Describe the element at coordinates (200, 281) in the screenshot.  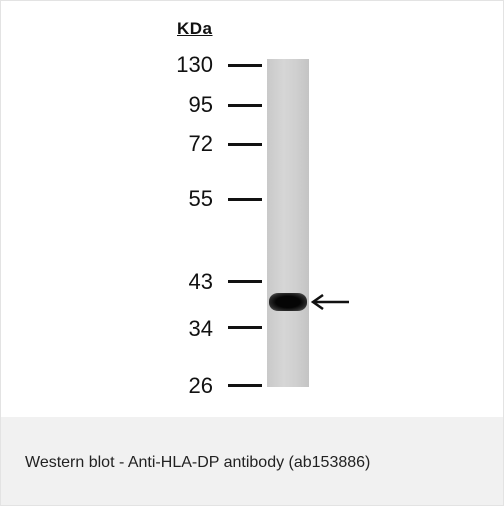
I see `marker-label-43: 43` at that location.